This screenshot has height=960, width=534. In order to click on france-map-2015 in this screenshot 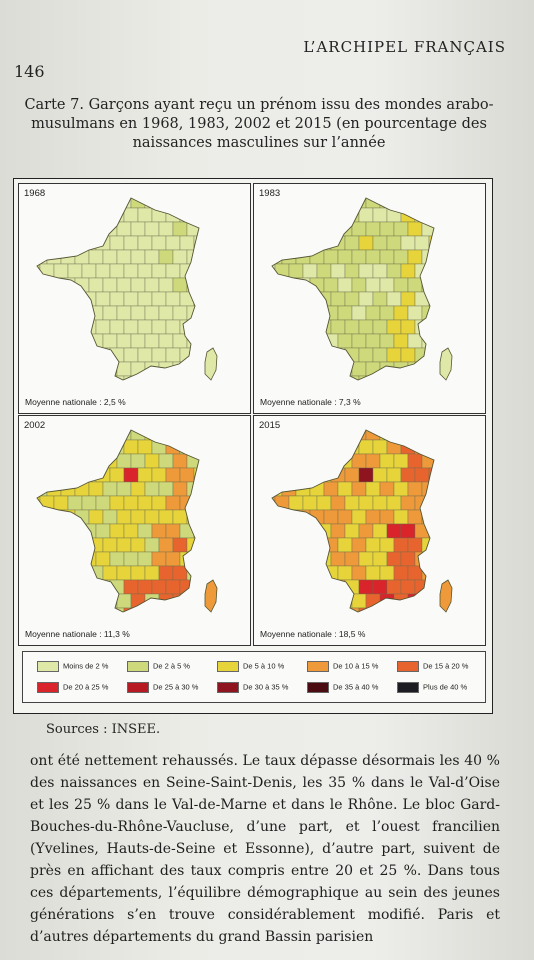, I will do `click(362, 521)`.